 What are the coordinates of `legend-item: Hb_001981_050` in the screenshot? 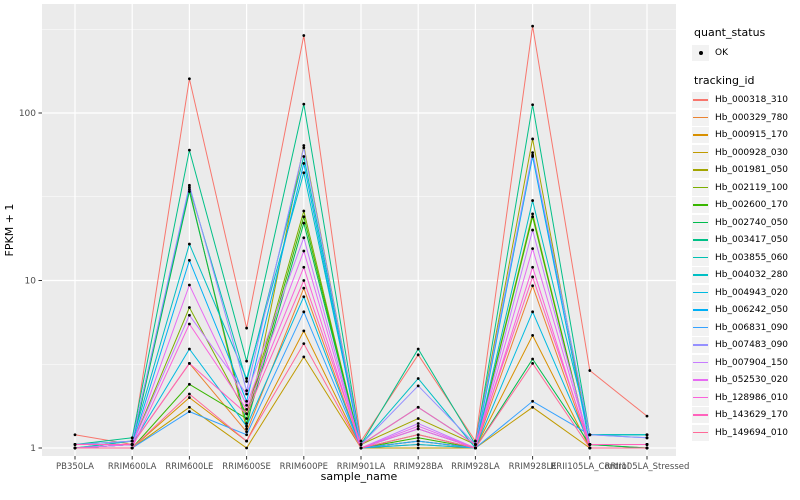 It's located at (746, 171).